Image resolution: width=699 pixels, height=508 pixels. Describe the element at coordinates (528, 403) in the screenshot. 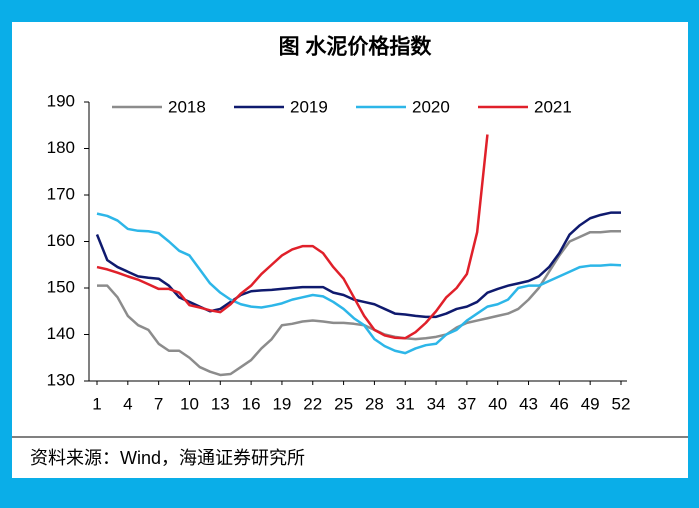

I see `x-tick-label: 43` at that location.